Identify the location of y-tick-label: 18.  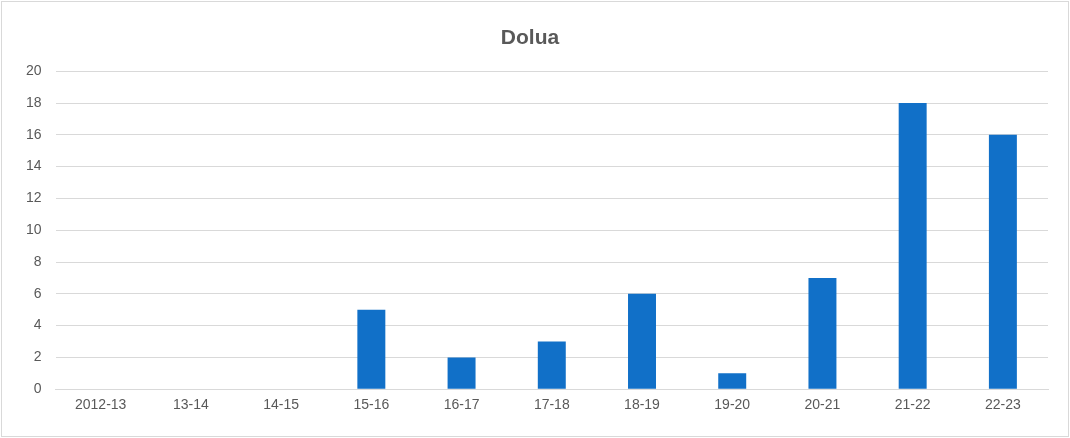
(33, 101).